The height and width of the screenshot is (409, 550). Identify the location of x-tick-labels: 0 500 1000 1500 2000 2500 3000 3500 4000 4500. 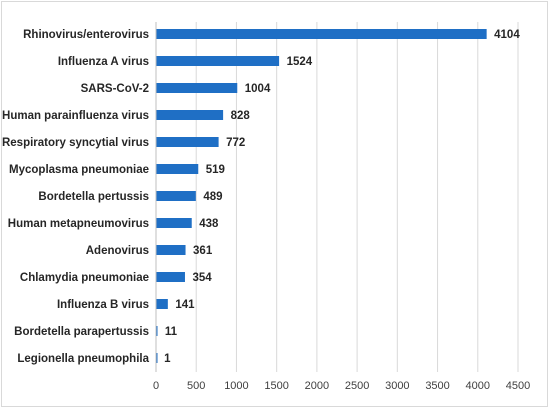
(341, 386).